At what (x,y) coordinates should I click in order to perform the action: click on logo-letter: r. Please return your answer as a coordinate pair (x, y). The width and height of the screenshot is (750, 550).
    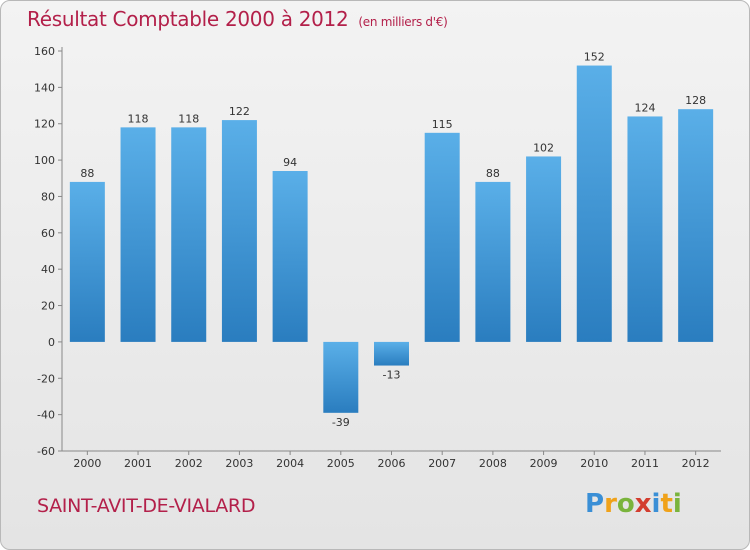
    Looking at the image, I should click on (610, 504).